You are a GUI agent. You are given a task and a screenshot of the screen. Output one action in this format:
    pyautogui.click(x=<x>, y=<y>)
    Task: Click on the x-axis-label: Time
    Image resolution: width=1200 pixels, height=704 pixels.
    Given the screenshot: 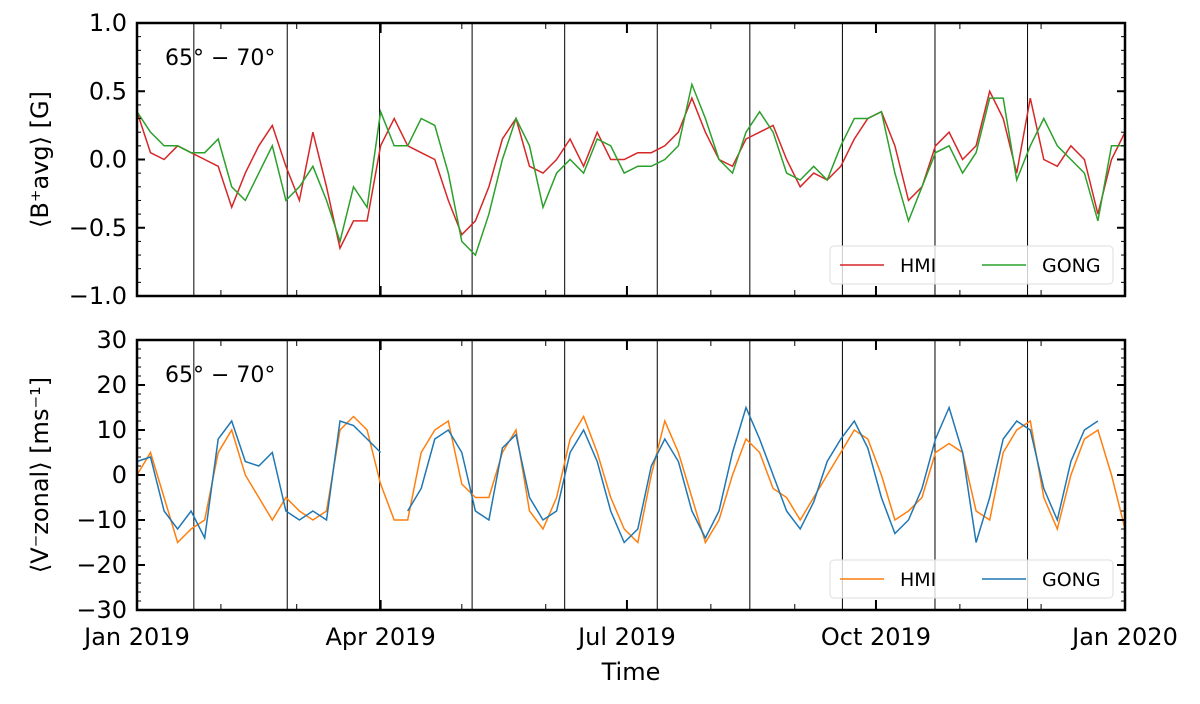 What is the action you would take?
    pyautogui.click(x=631, y=672)
    